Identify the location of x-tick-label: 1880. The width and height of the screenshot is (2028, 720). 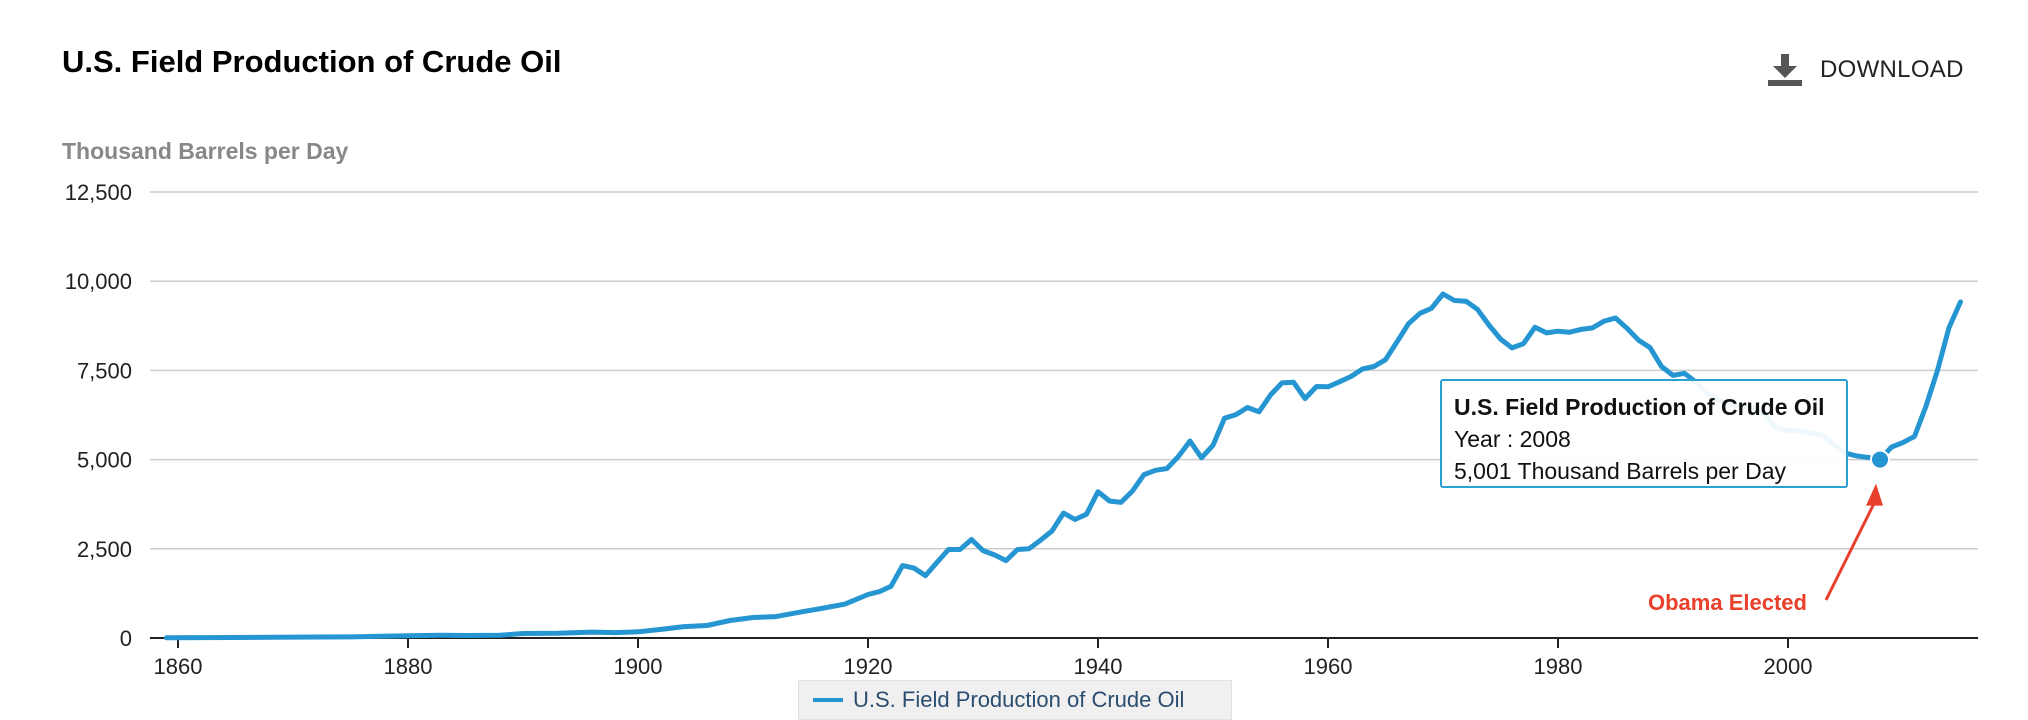
(408, 666).